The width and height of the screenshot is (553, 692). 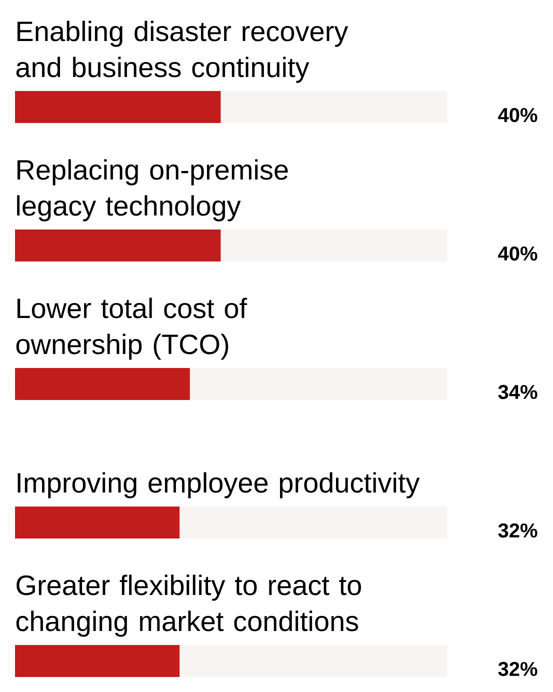 What do you see at coordinates (182, 51) in the screenshot?
I see `y-tick-label: Enabling disaster recovery and business continuity` at bounding box center [182, 51].